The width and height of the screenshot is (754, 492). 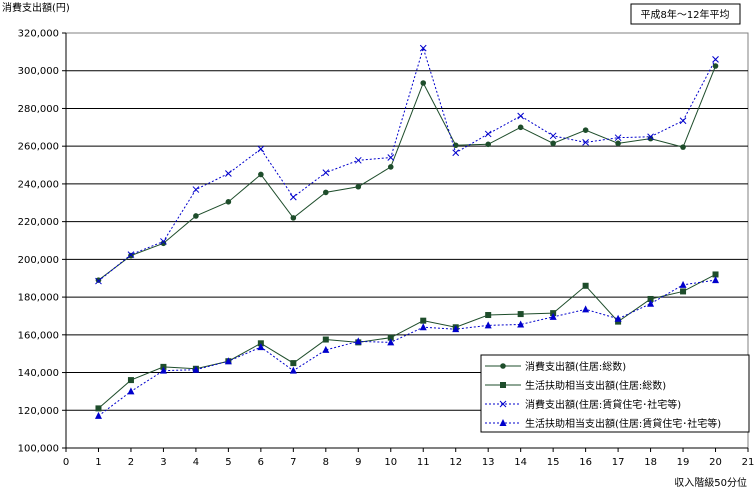 What do you see at coordinates (748, 462) in the screenshot?
I see `x-tick-label: 21` at bounding box center [748, 462].